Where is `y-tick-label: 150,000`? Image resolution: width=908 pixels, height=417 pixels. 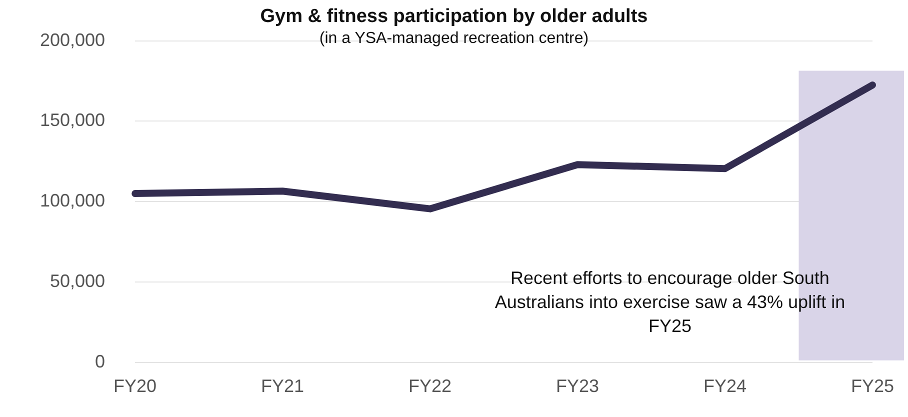 y-tick-label: 150,000 is located at coordinates (73, 120).